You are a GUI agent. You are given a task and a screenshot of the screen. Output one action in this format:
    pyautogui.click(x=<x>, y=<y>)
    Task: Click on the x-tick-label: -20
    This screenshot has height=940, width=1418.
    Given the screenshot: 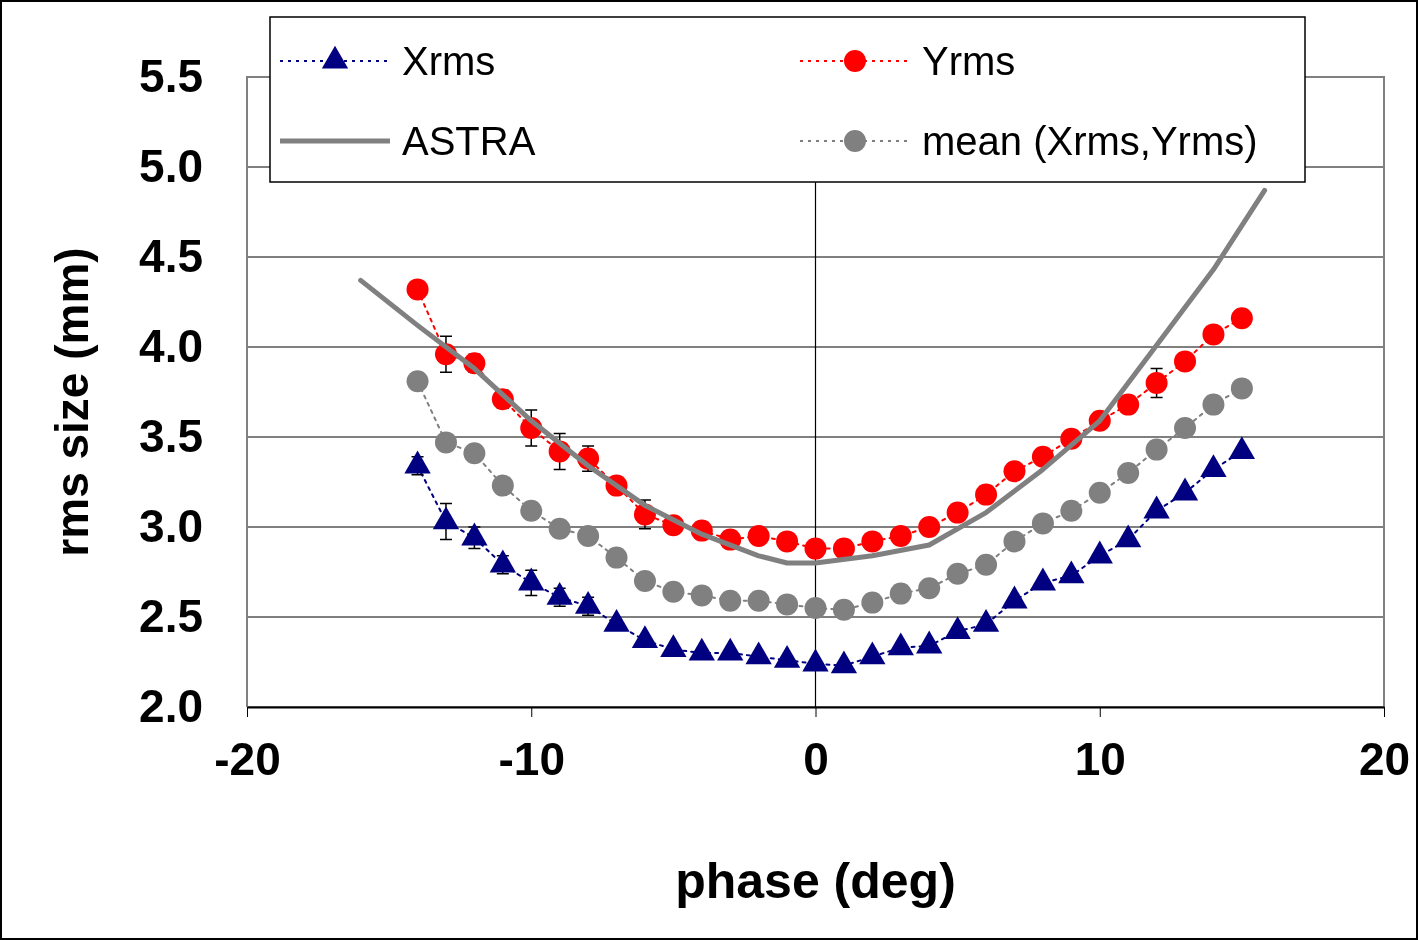 What is the action you would take?
    pyautogui.click(x=247, y=759)
    